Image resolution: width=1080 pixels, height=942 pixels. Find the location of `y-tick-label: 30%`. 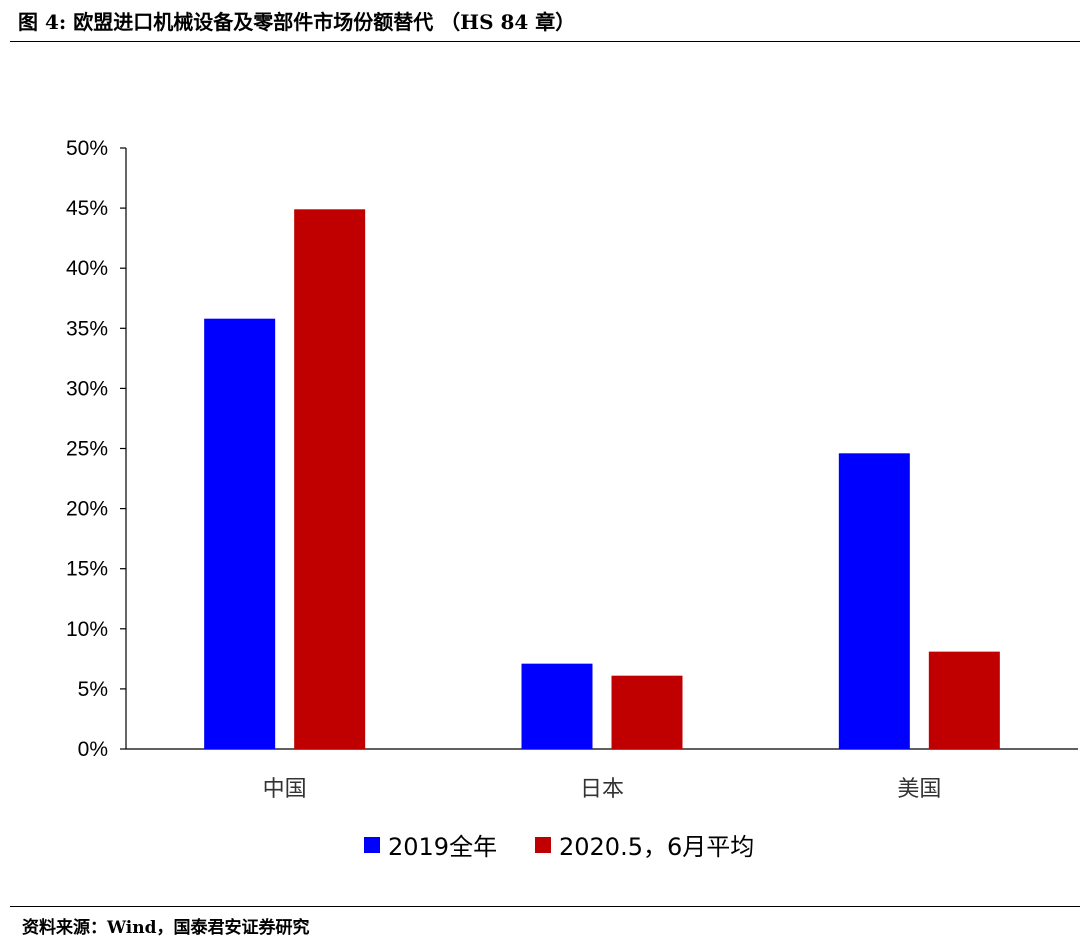

y-tick-label: 30% is located at coordinates (87, 388).